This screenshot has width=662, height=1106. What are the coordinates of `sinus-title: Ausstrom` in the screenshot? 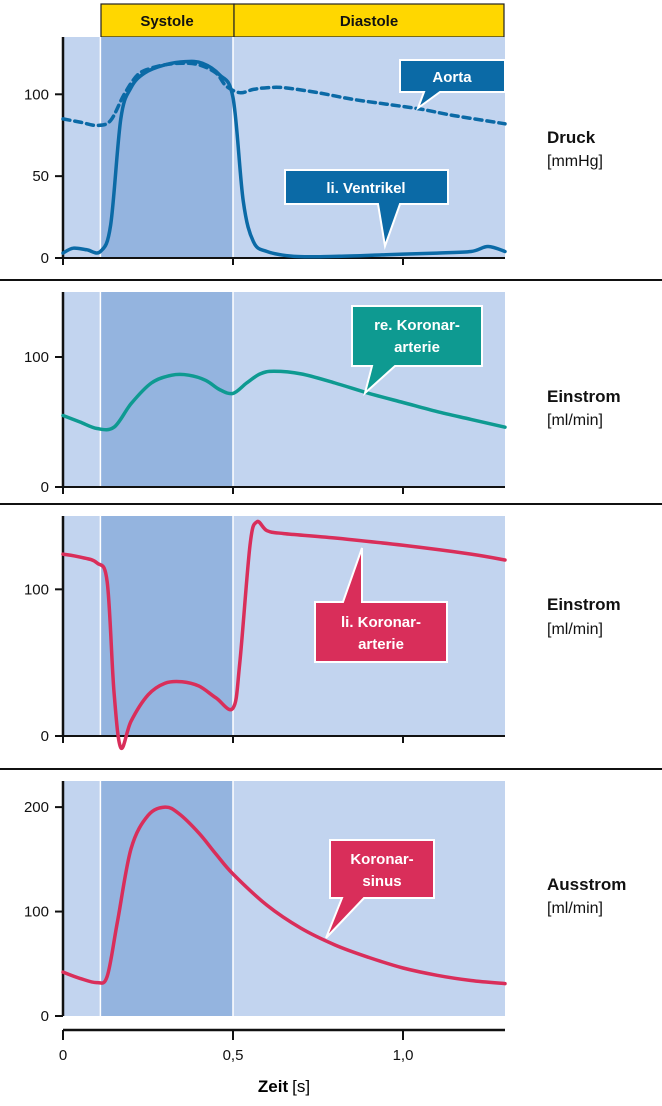 It's located at (586, 884).